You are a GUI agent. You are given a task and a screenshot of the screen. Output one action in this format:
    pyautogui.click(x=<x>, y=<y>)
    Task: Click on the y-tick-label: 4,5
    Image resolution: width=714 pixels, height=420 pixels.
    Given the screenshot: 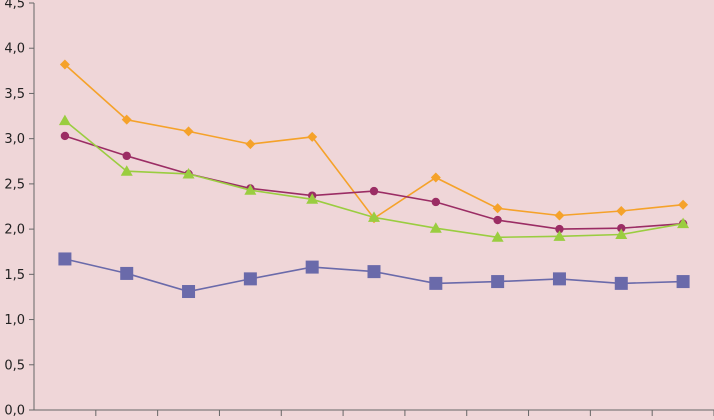 What is the action you would take?
    pyautogui.click(x=14, y=6)
    